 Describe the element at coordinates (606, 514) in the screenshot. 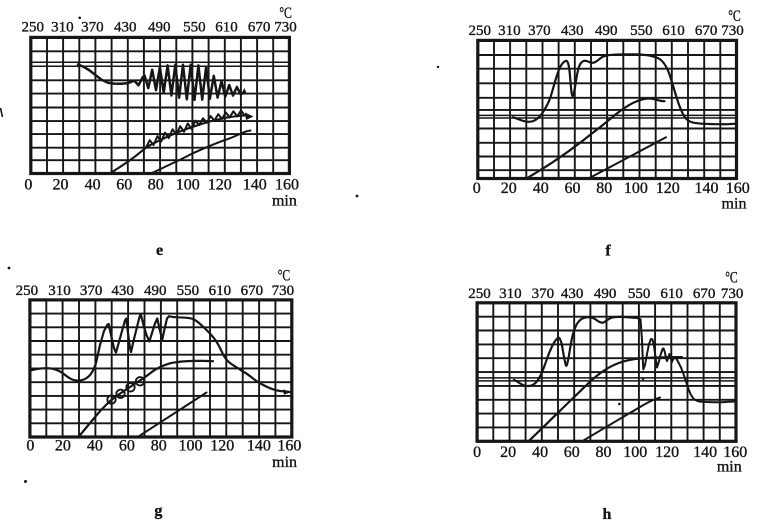

I see `svg-text: h` at that location.